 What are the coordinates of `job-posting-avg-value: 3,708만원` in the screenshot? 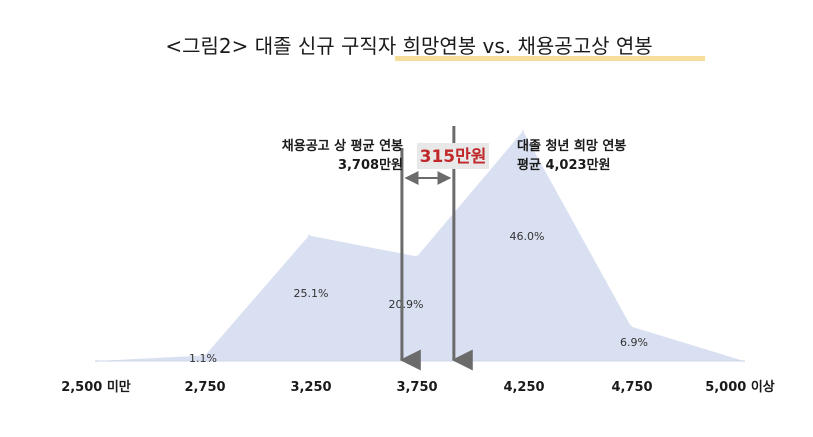 It's located at (370, 165).